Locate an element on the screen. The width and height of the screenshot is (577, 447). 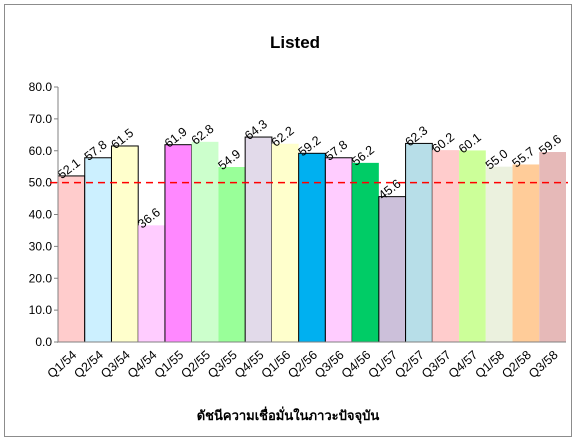
chart-title: Listed is located at coordinates (295, 42).